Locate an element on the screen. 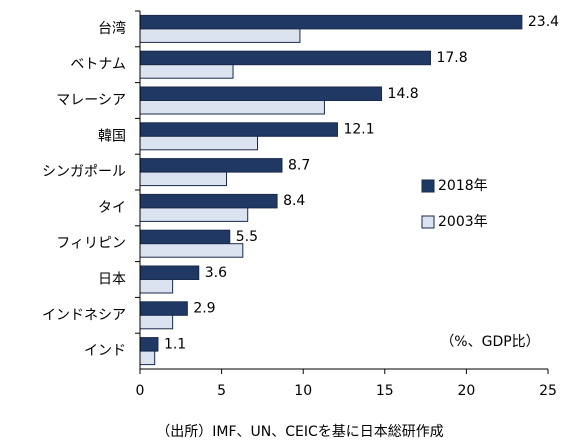  x-tick-label: 5 is located at coordinates (221, 391).